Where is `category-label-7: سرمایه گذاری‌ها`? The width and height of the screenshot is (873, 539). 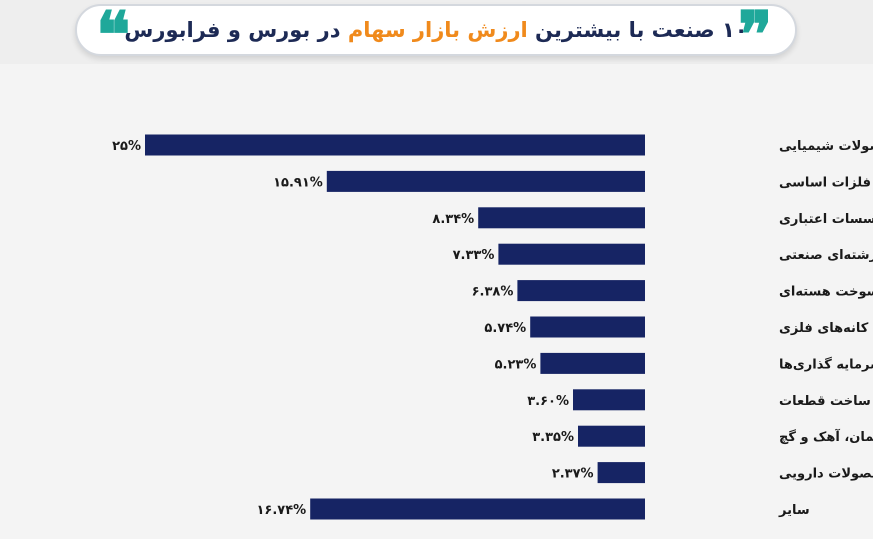
category-label-7: سرمایه گذاری‌ها is located at coordinates (826, 364).